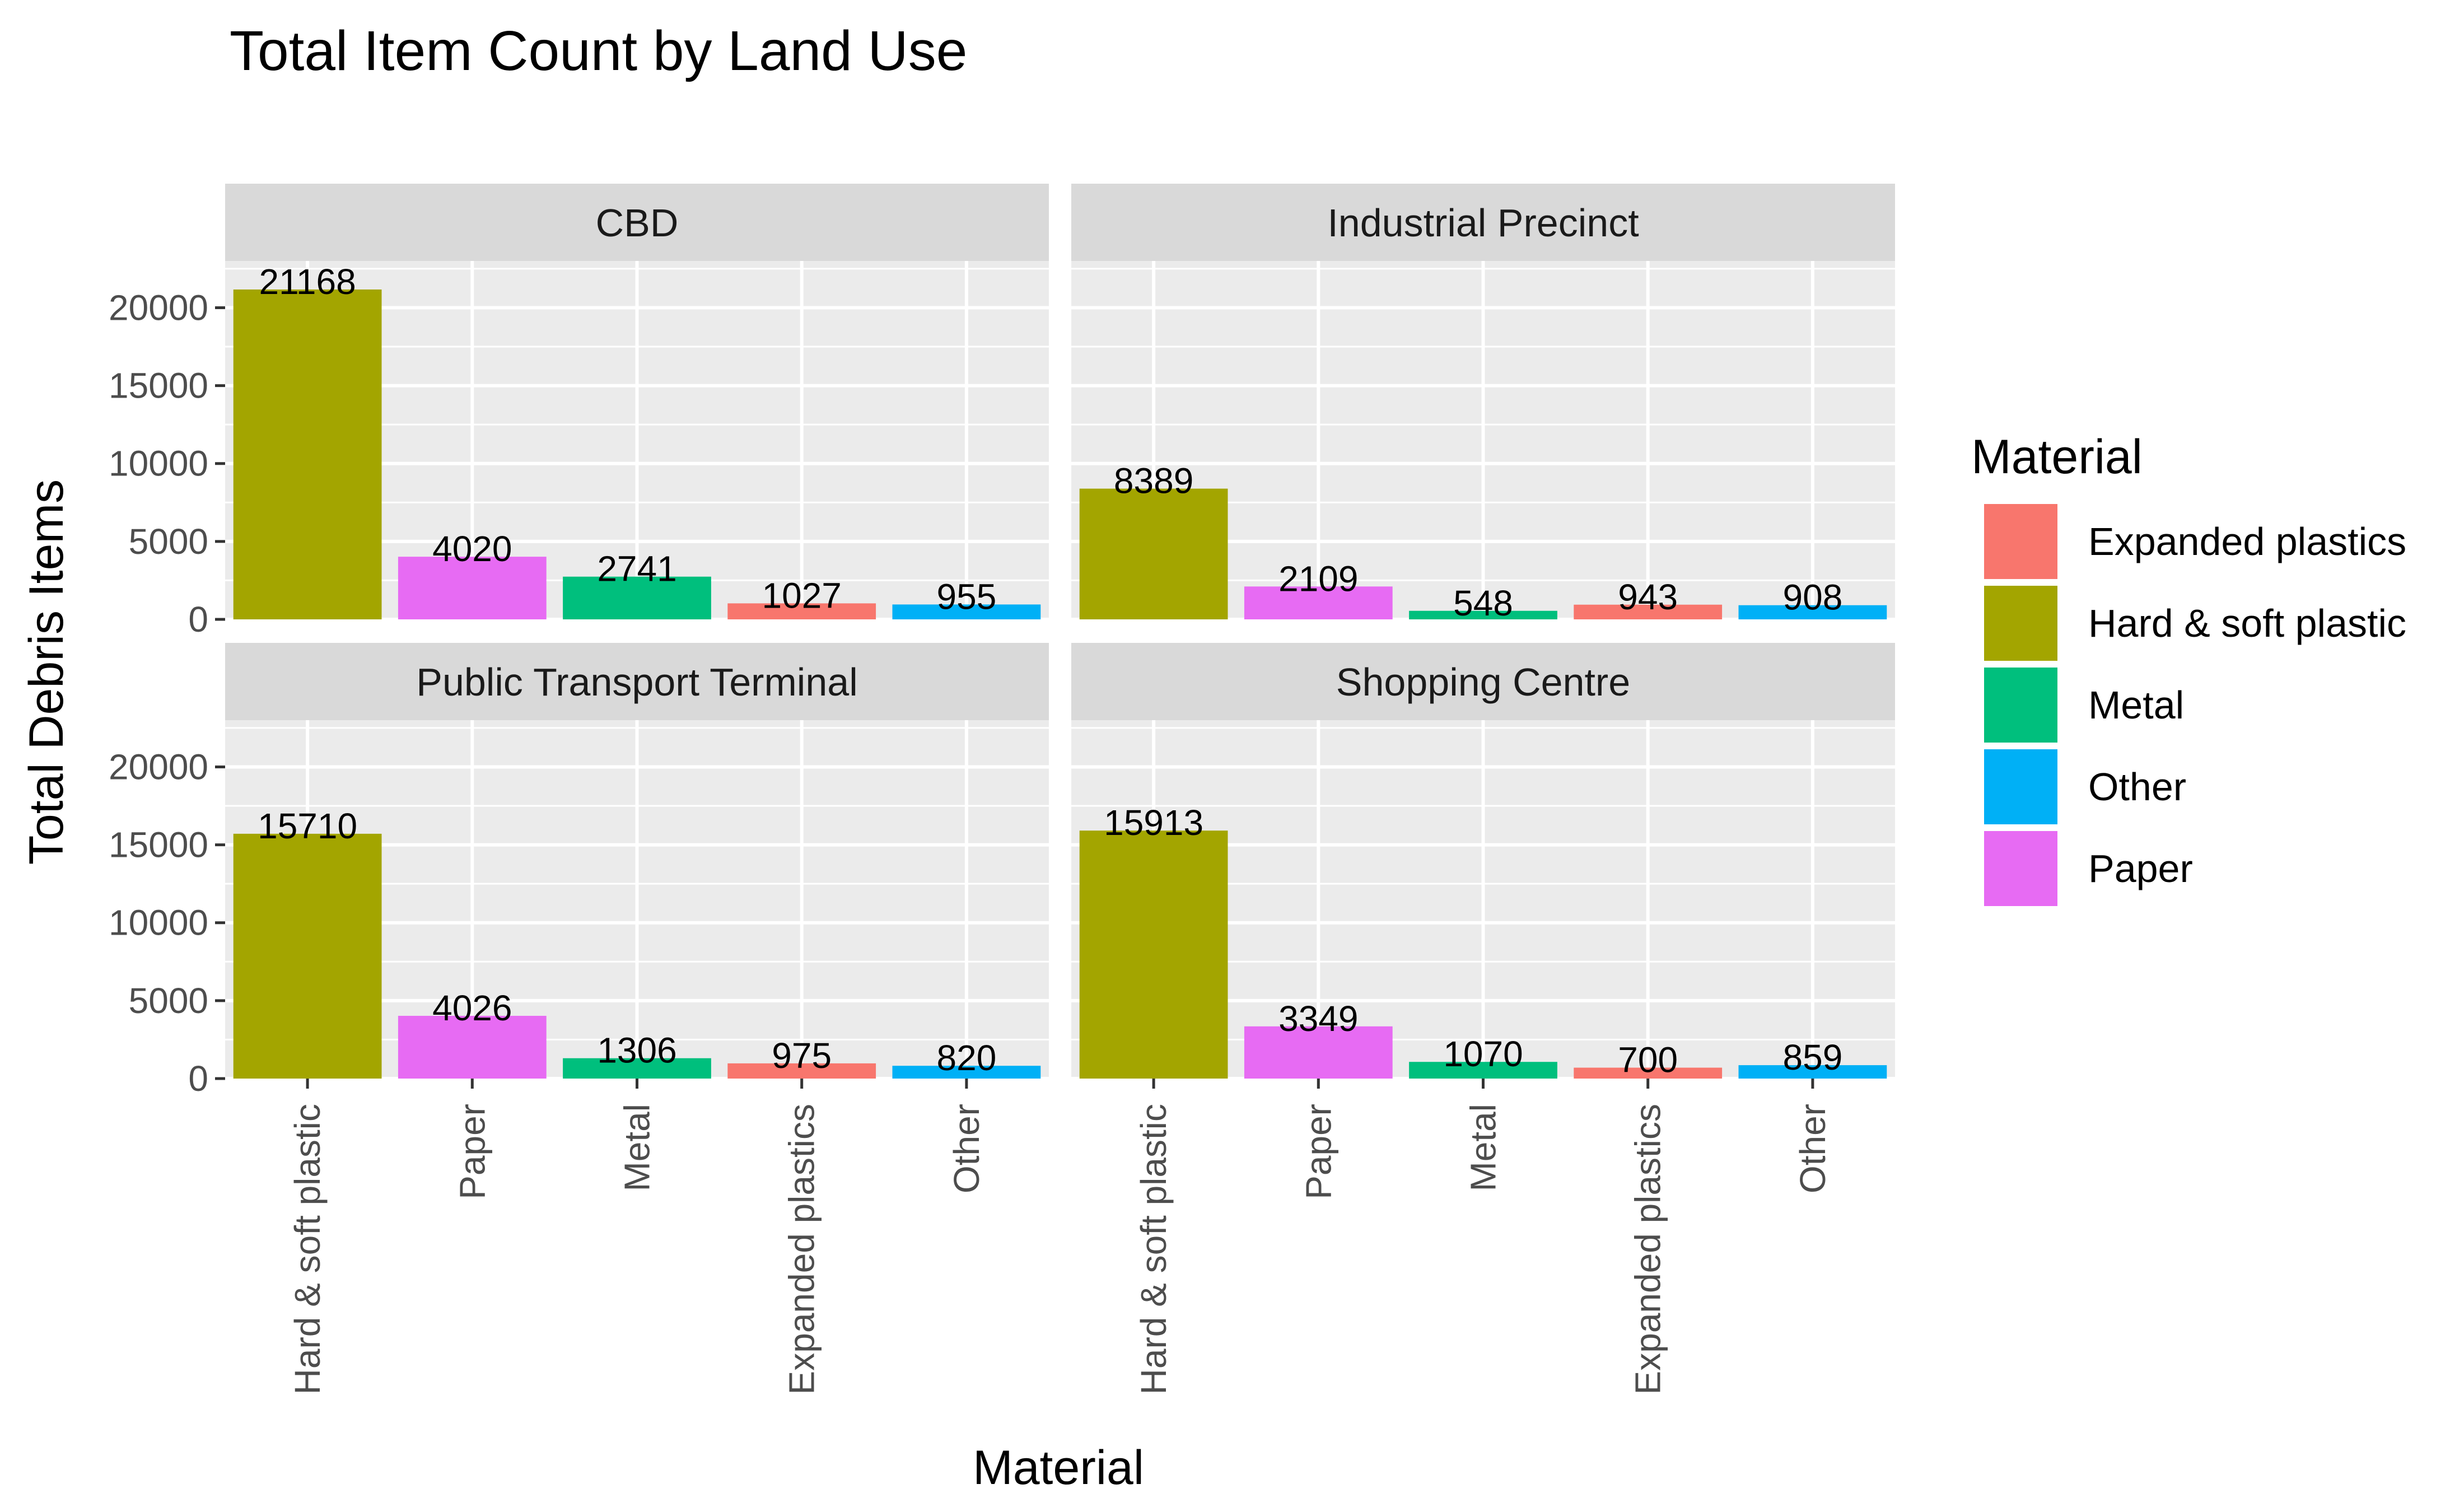 The image size is (2450, 1512). I want to click on bar-industrial-precinct-metal, so click(1483, 615).